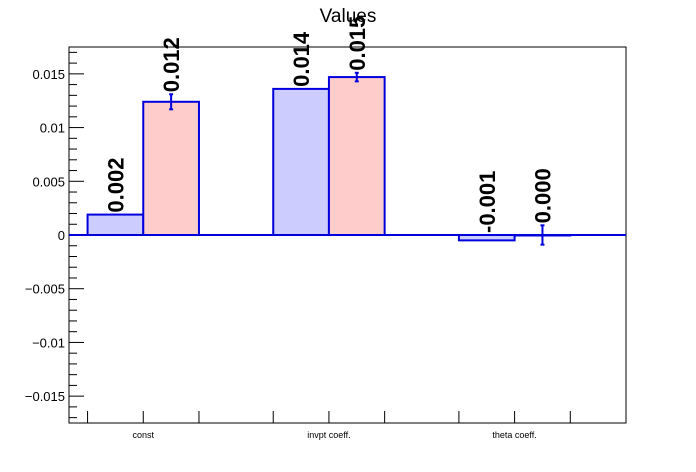 The image size is (696, 472). What do you see at coordinates (48, 74) in the screenshot?
I see `y-tick-label: 0.015` at bounding box center [48, 74].